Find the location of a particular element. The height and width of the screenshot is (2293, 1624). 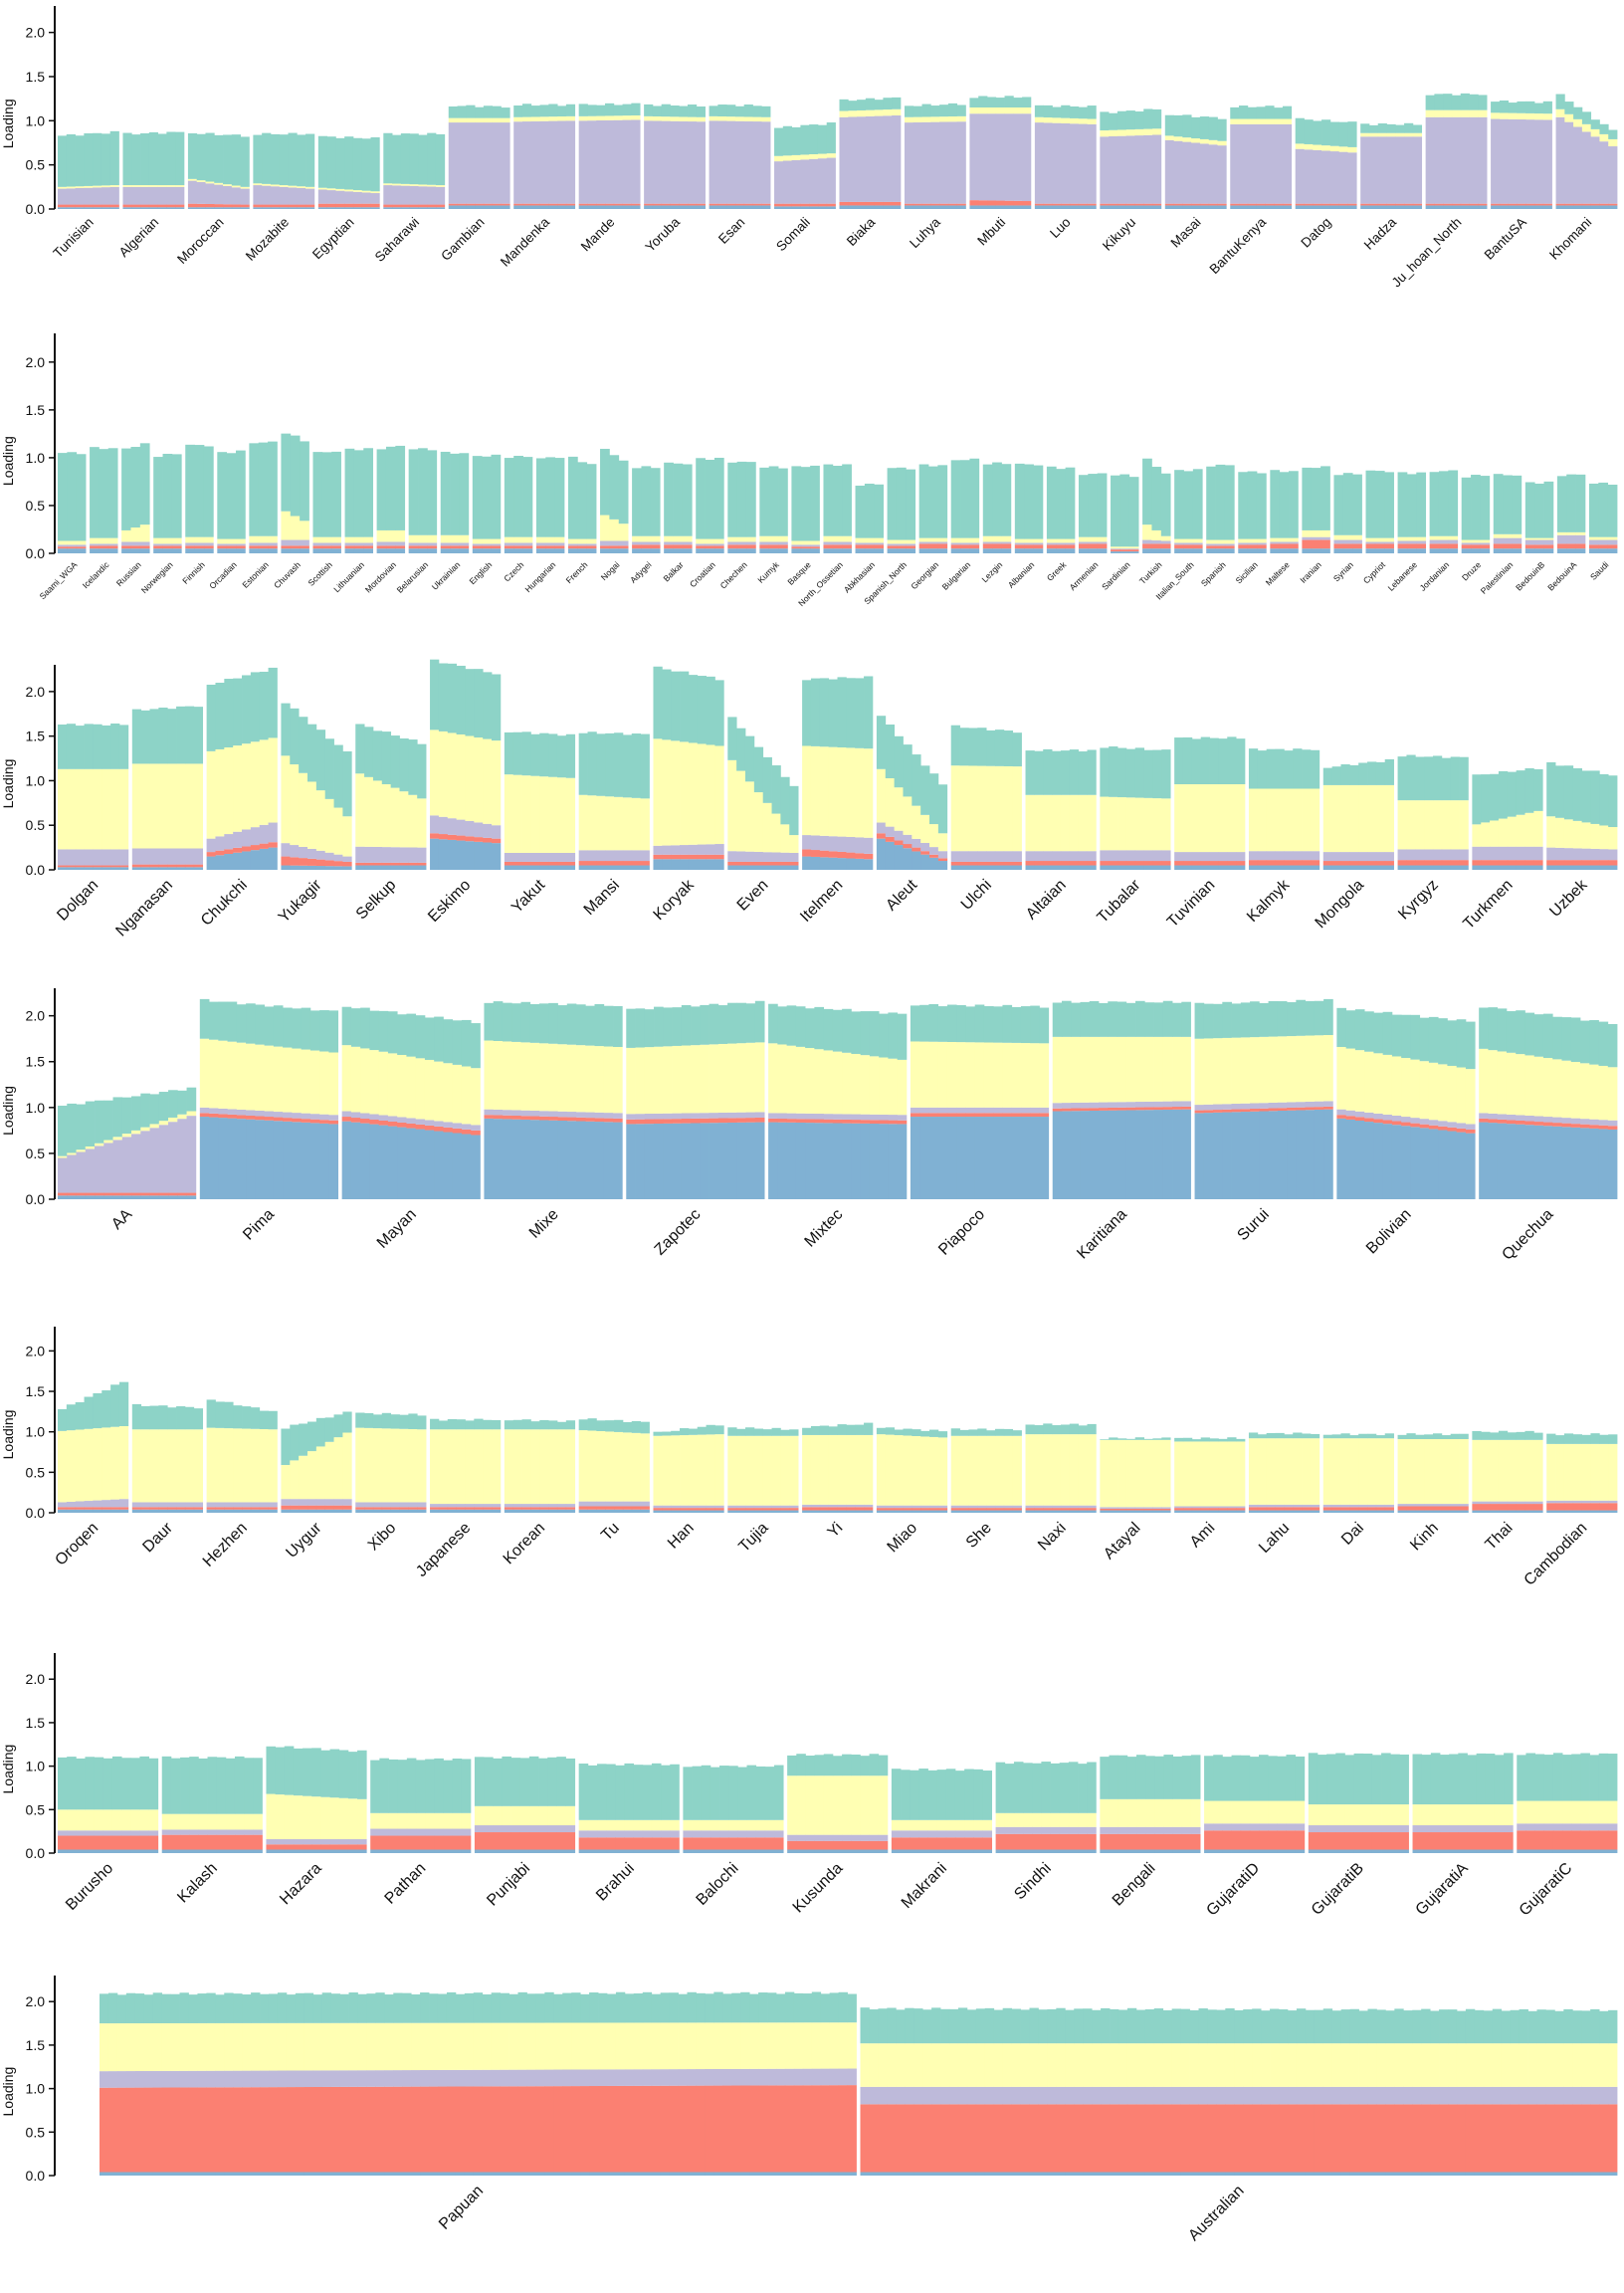

population-Piapoco is located at coordinates (980, 1101).